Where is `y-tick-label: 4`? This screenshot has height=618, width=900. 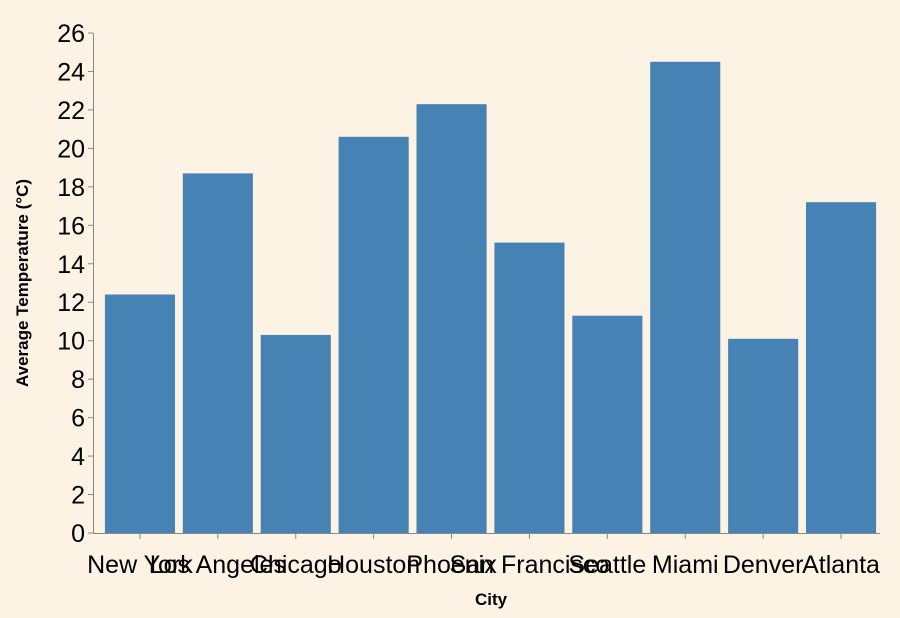
y-tick-label: 4 is located at coordinates (78, 457).